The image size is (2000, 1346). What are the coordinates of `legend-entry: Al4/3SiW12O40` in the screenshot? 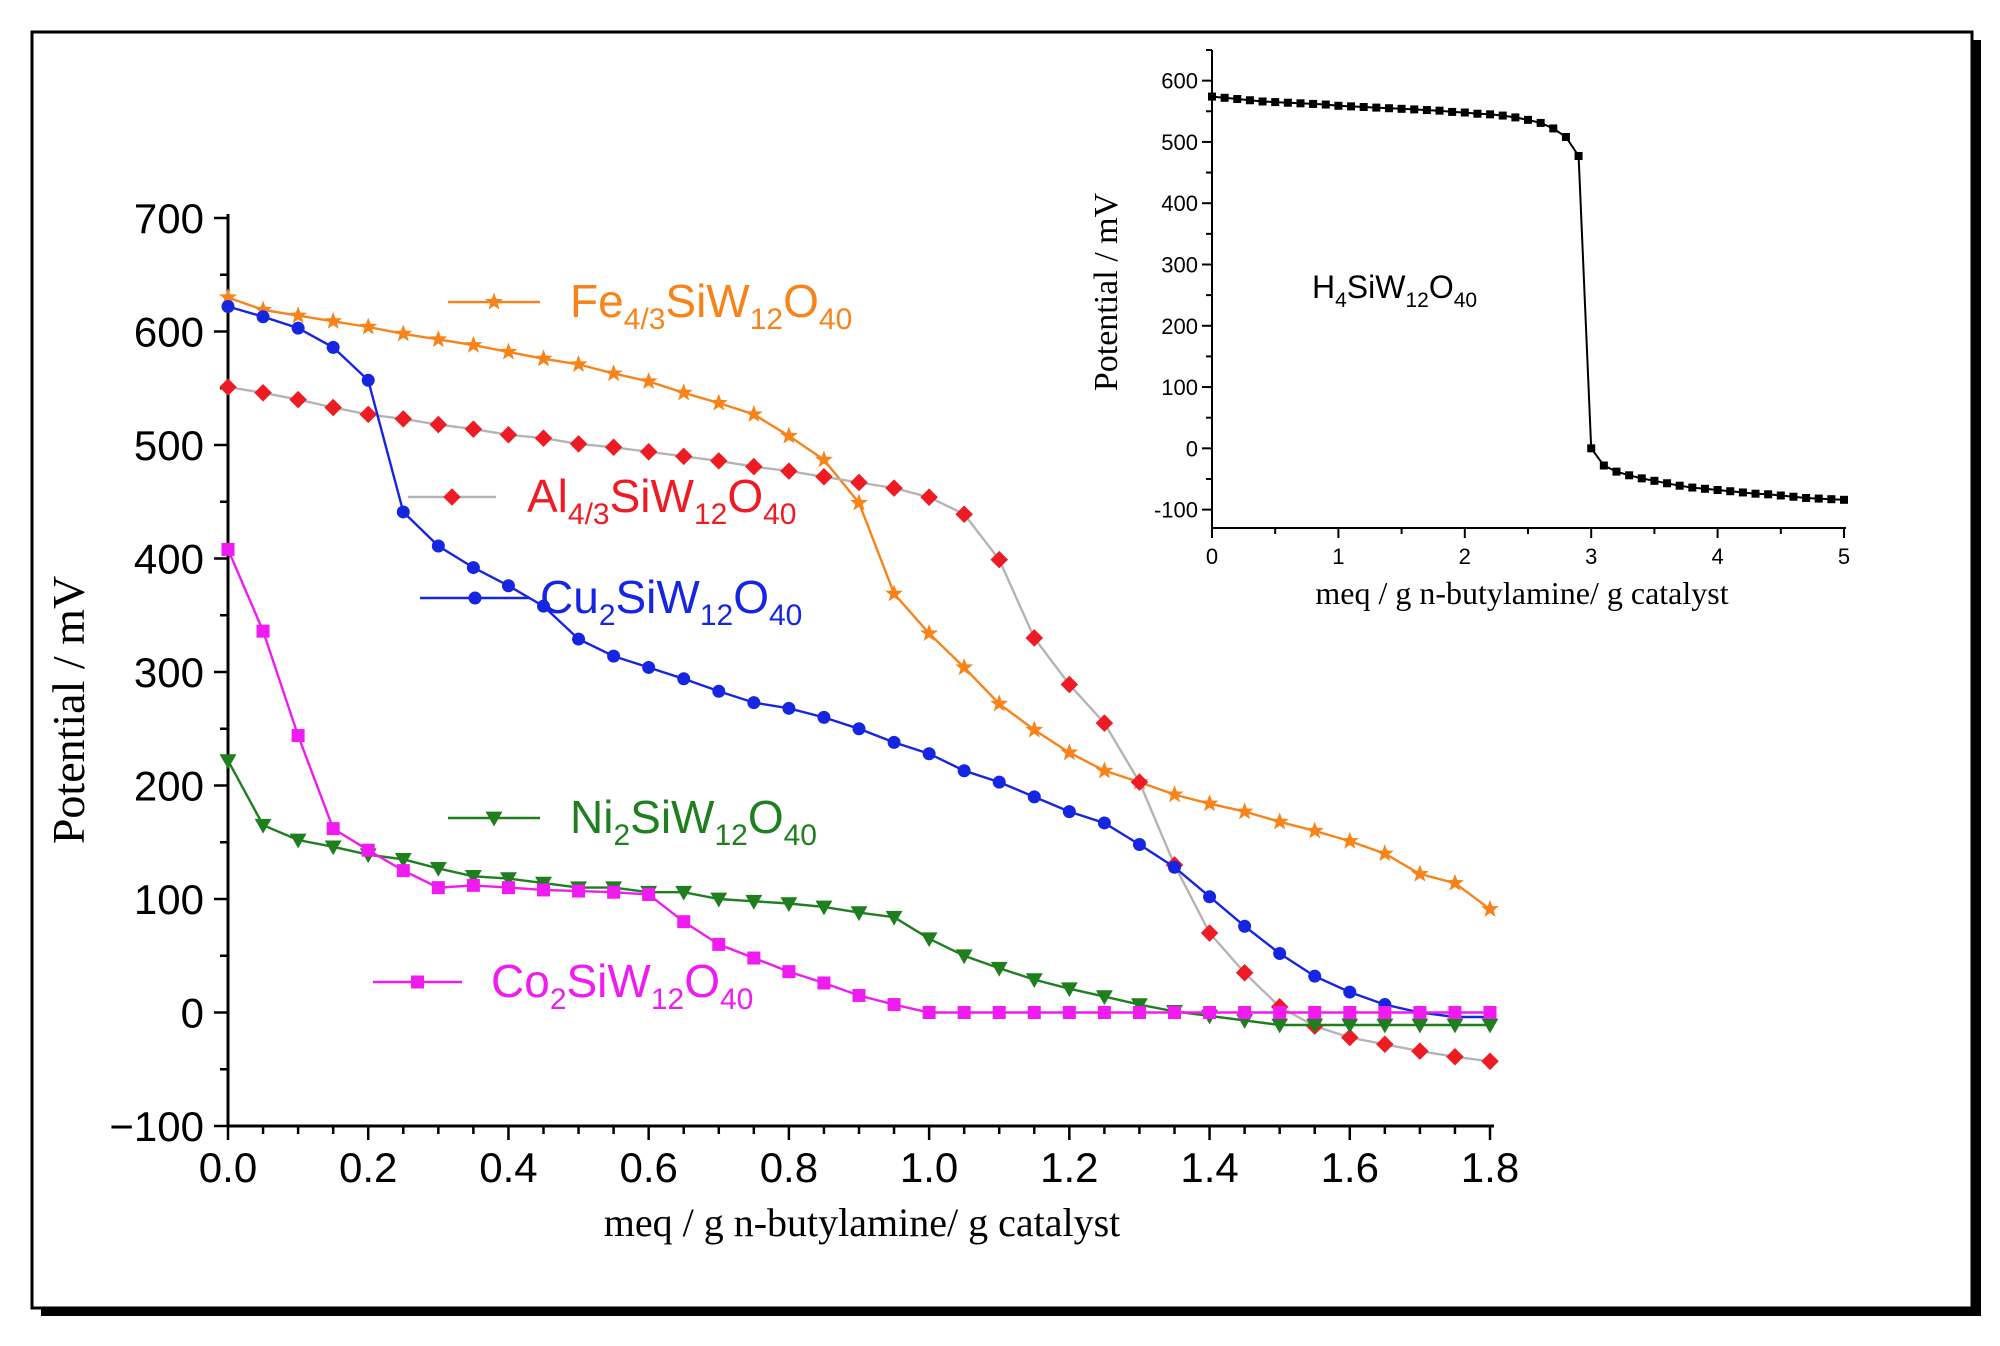 It's located at (602, 500).